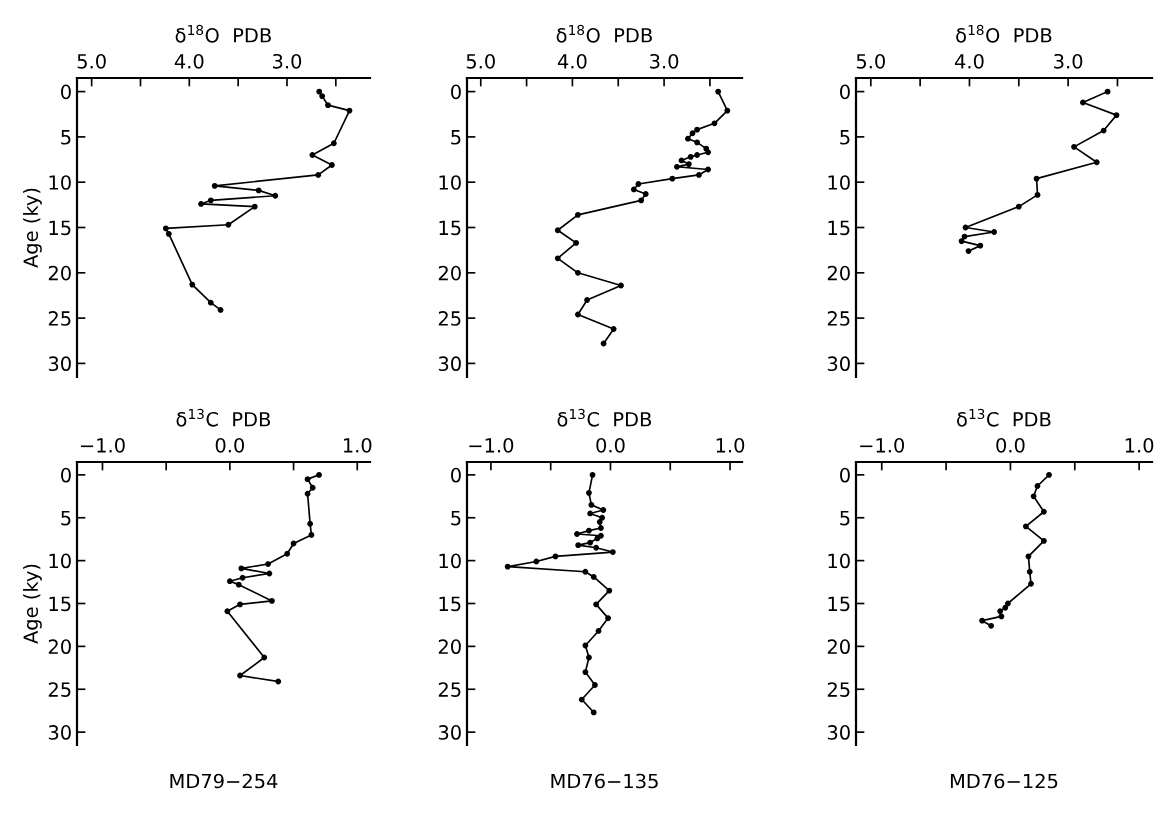 The width and height of the screenshot is (1158, 814). I want to click on text: MD79−254, so click(224, 781).